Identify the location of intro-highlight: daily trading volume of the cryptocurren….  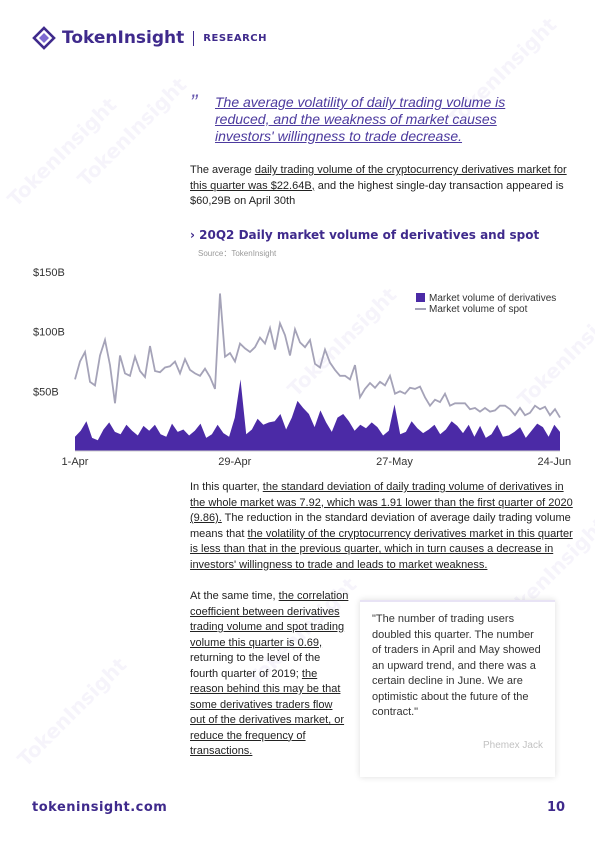
(378, 178).